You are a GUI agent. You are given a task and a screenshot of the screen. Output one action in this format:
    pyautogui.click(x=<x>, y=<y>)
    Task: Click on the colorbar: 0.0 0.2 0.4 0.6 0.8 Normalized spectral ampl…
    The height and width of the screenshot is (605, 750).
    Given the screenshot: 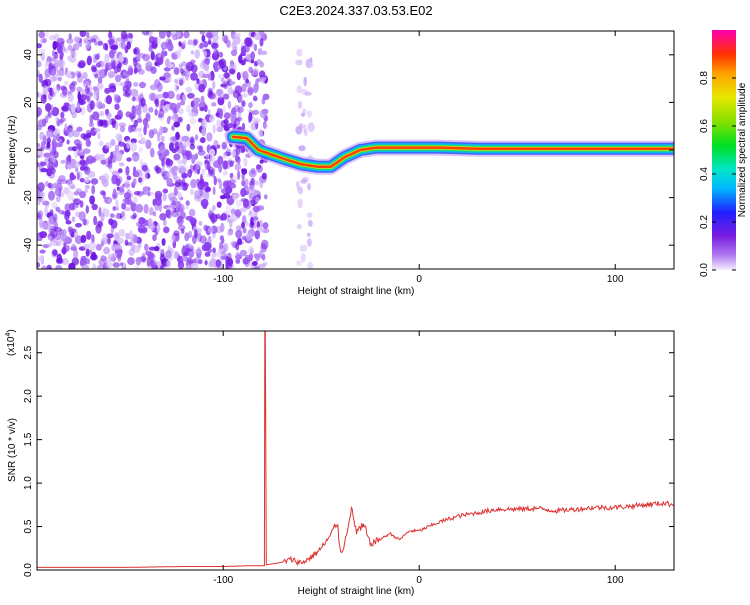 What is the action you would take?
    pyautogui.click(x=723, y=153)
    